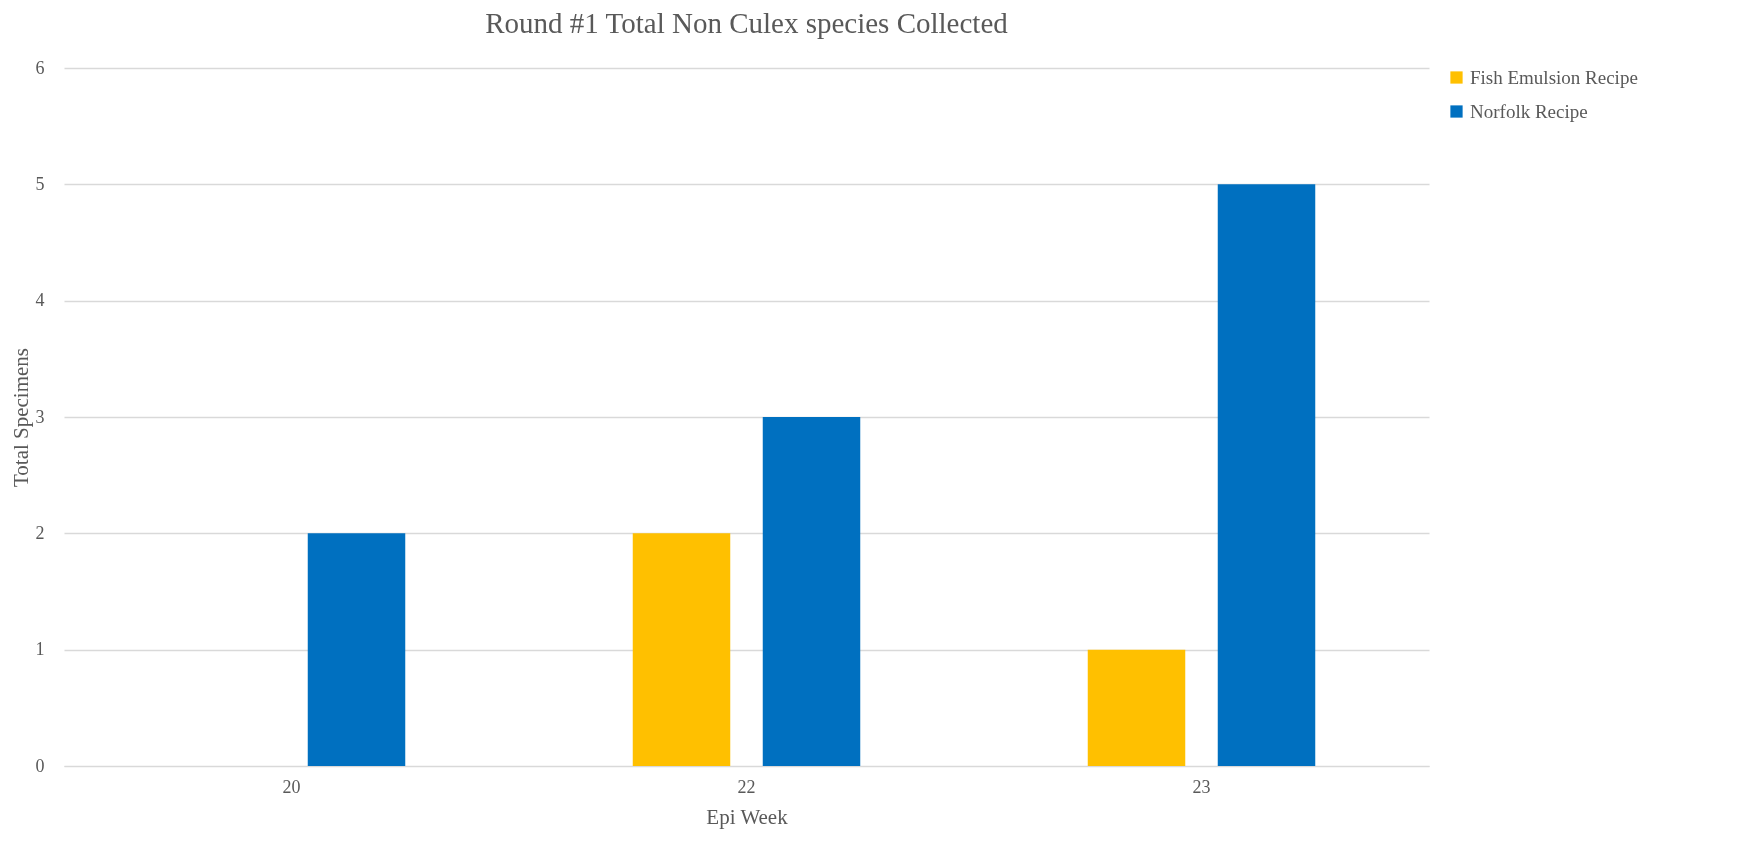  I want to click on x-axis-title: Epi Week, so click(747, 816).